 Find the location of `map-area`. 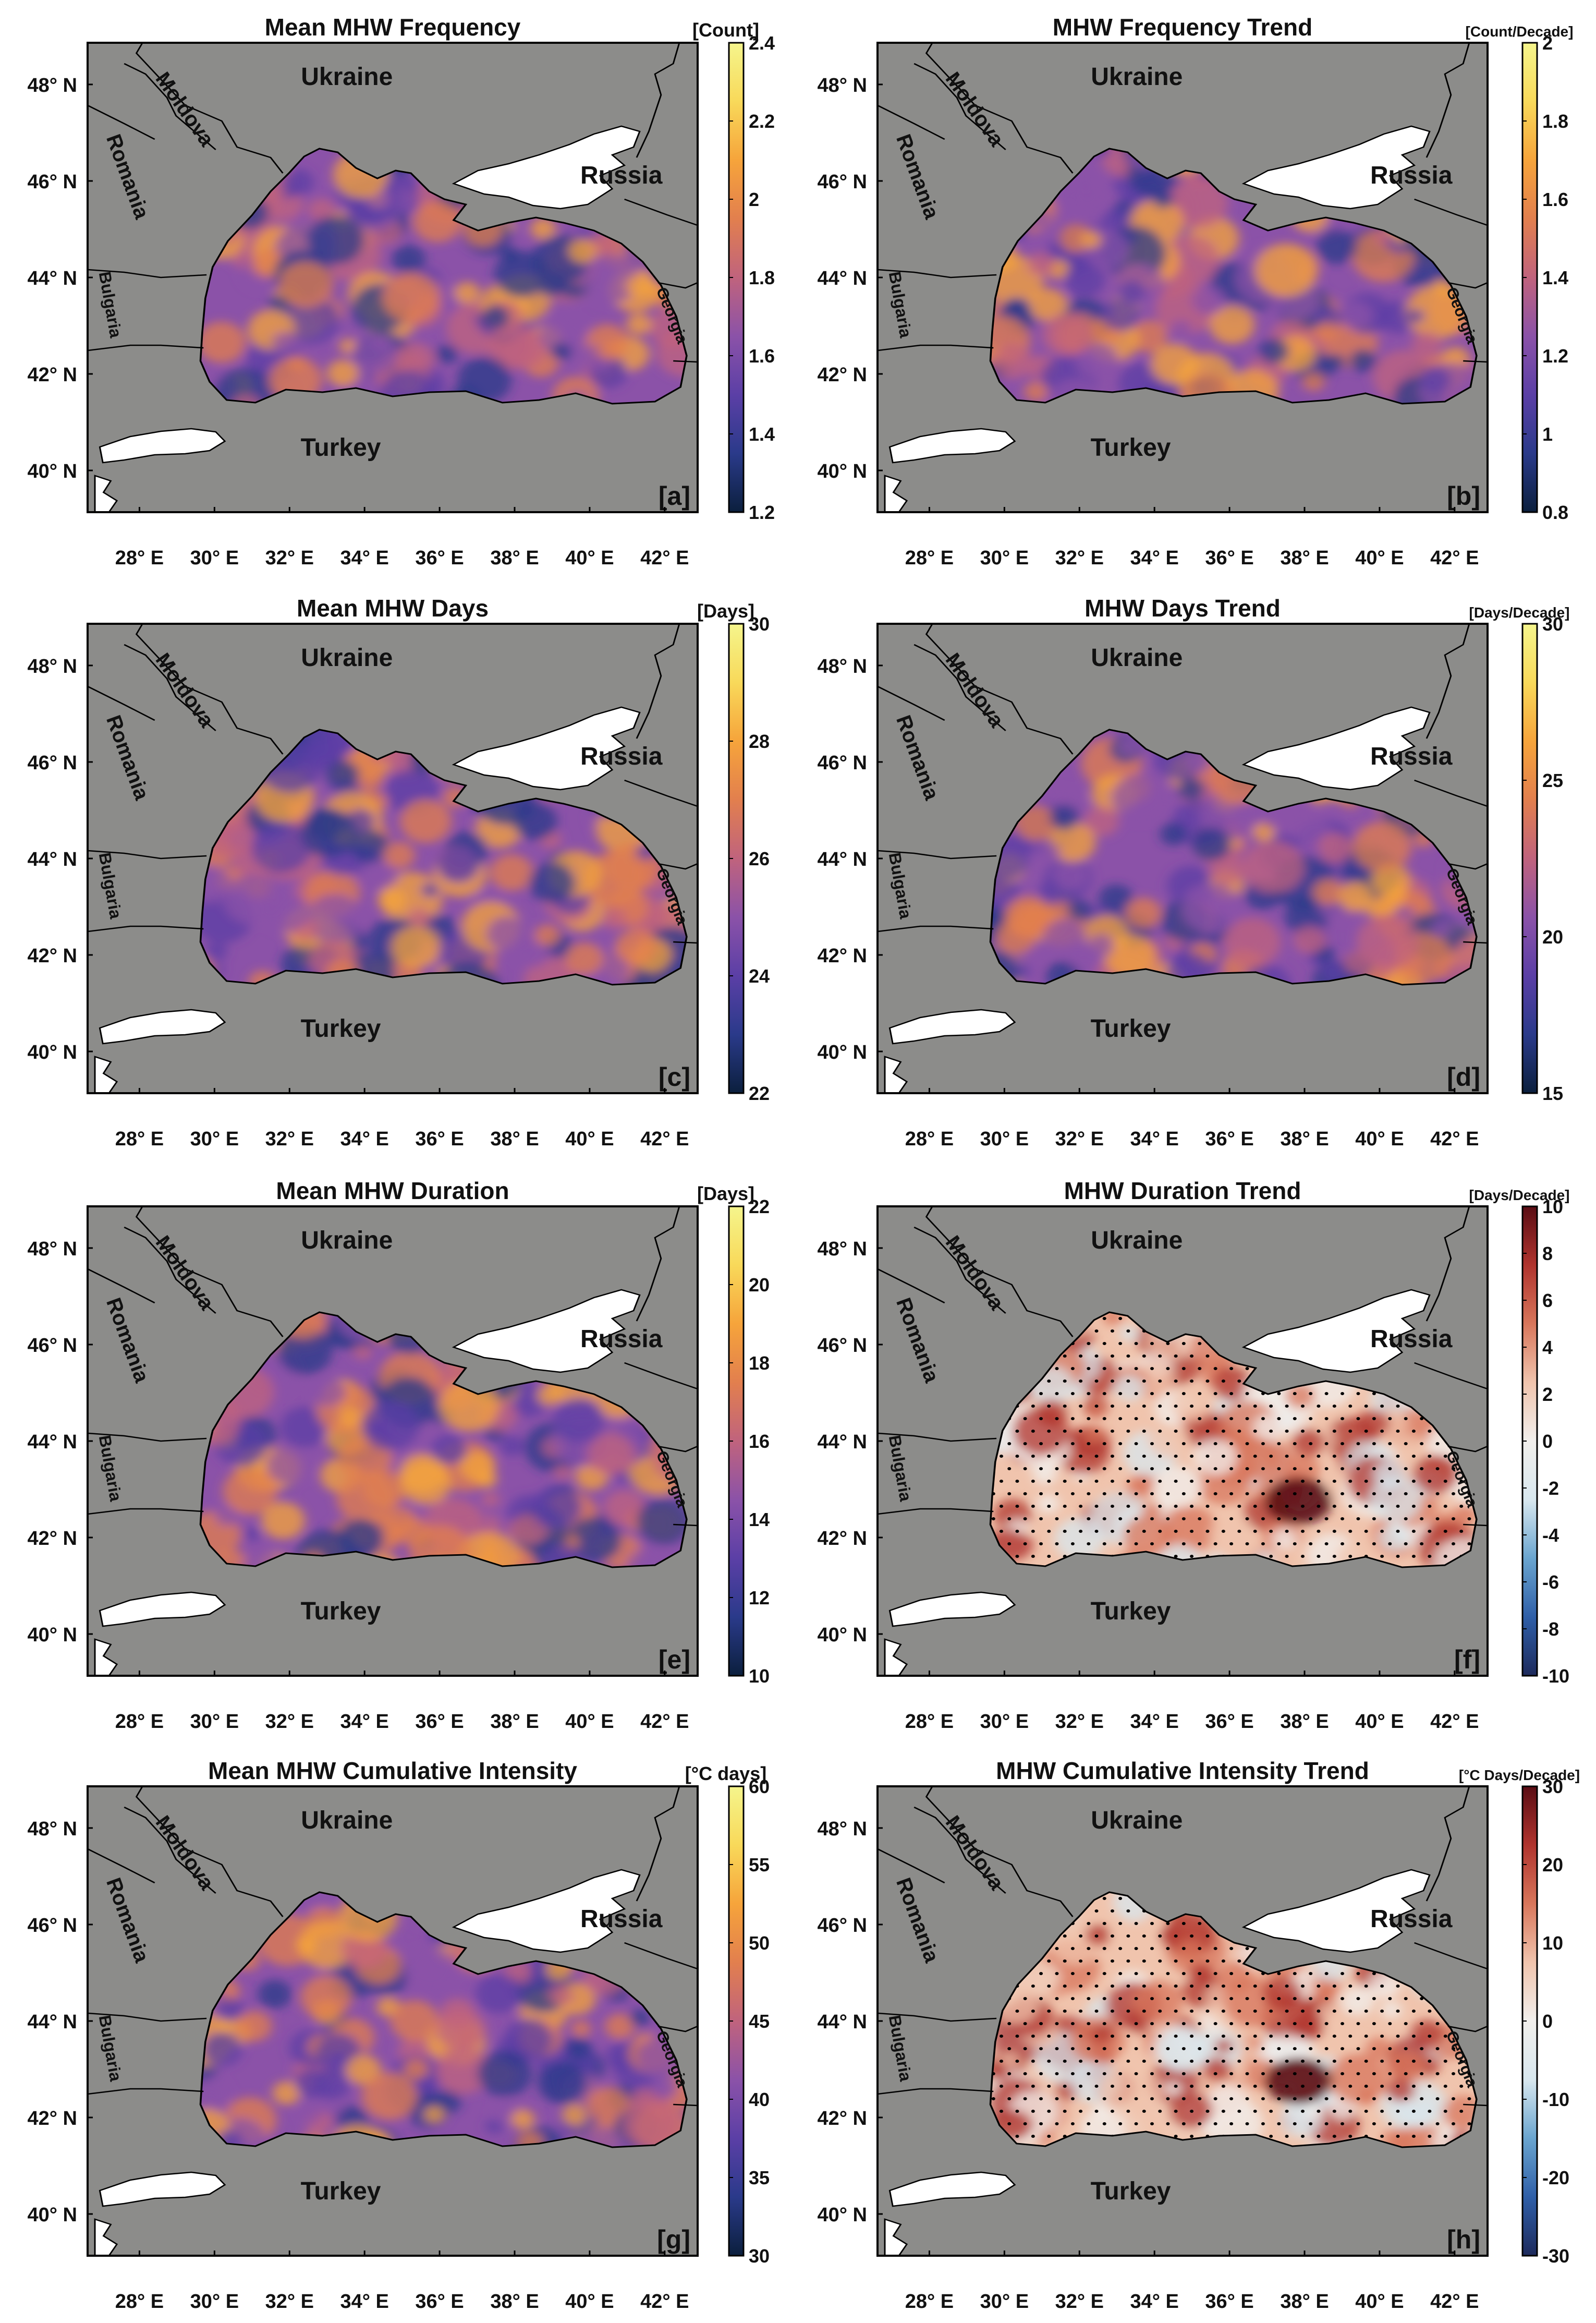

map-area is located at coordinates (1182, 2022).